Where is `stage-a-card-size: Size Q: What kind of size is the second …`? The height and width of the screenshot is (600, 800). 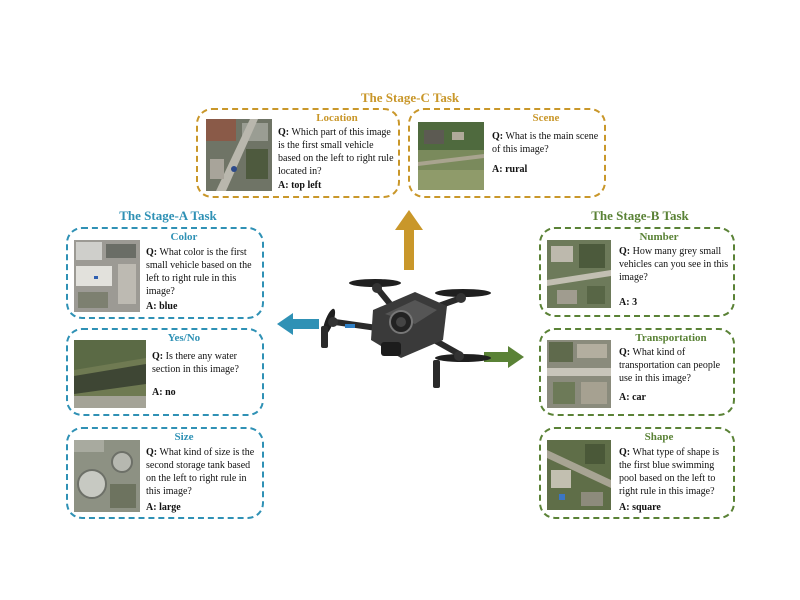
stage-a-card-size: Size Q: What kind of size is the second … is located at coordinates (165, 473).